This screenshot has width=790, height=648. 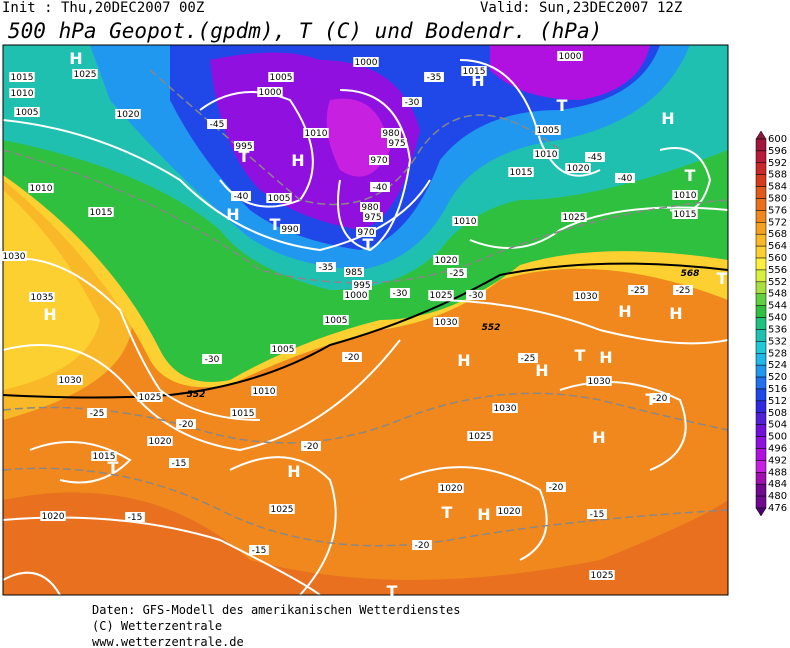 What do you see at coordinates (97, 413) in the screenshot?
I see `temperature-label: -25` at bounding box center [97, 413].